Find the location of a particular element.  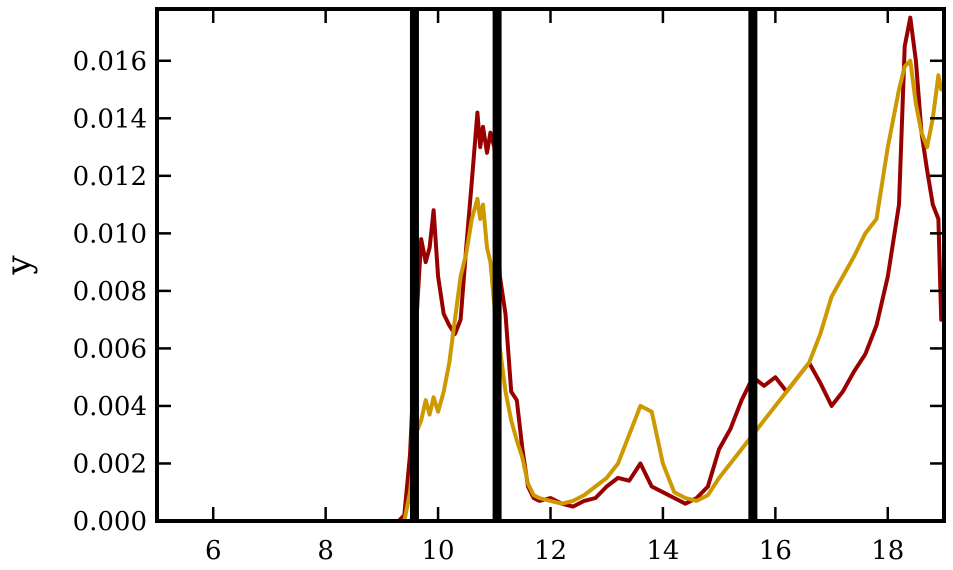

x-tick-label: 6 is located at coordinates (213, 551).